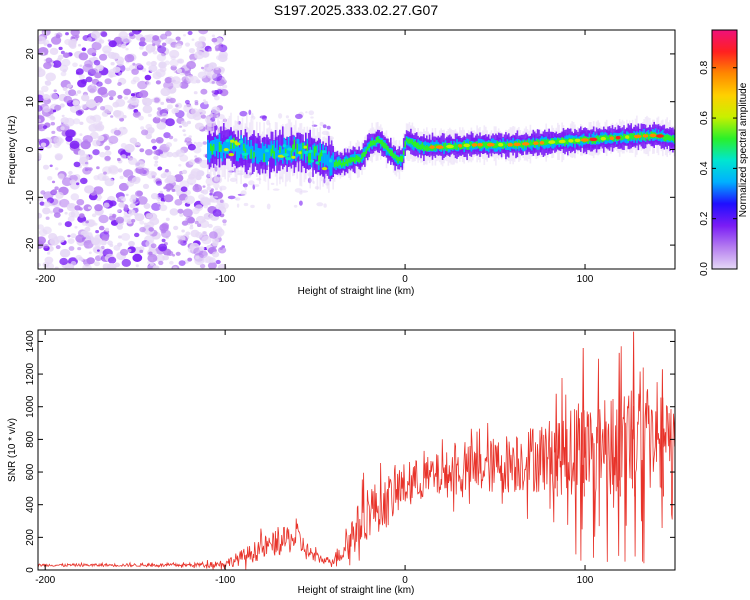 Image resolution: width=750 pixels, height=600 pixels. Describe the element at coordinates (225, 580) in the screenshot. I see `x-tick-label: -100` at that location.